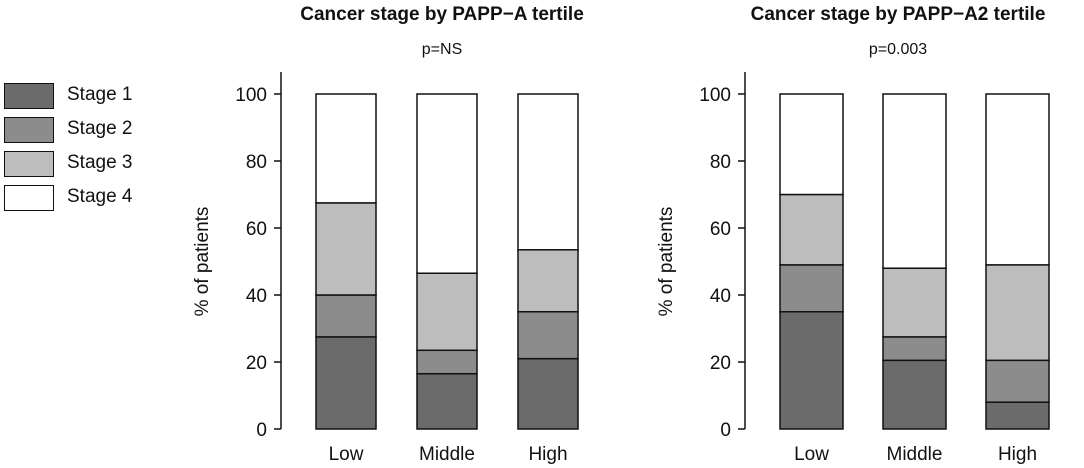  Describe the element at coordinates (100, 196) in the screenshot. I see `legend-label-stage-4: Stage 4` at that location.